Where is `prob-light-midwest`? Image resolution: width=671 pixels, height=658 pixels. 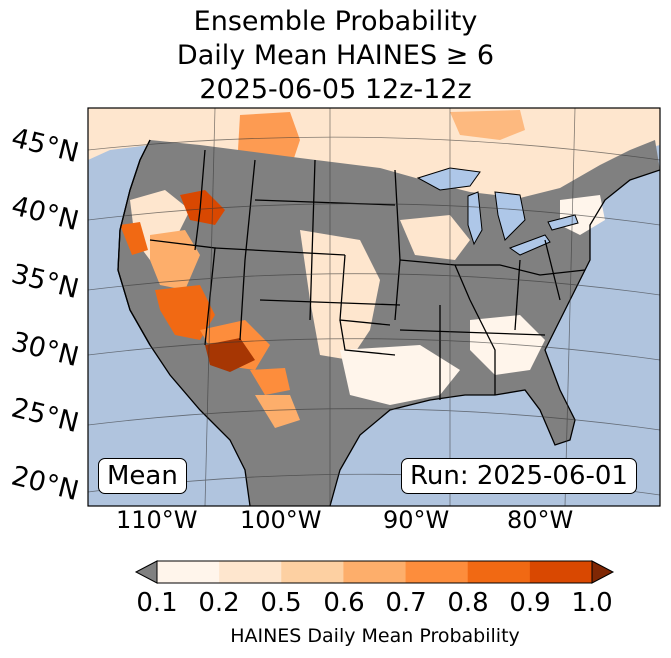 prob-light-midwest is located at coordinates (435, 237).